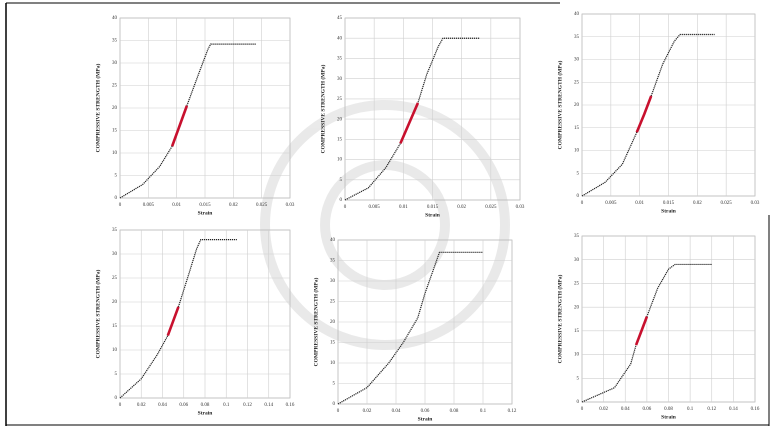 This screenshot has width=773, height=429. I want to click on x-tick-label: 0.03, so click(520, 207).